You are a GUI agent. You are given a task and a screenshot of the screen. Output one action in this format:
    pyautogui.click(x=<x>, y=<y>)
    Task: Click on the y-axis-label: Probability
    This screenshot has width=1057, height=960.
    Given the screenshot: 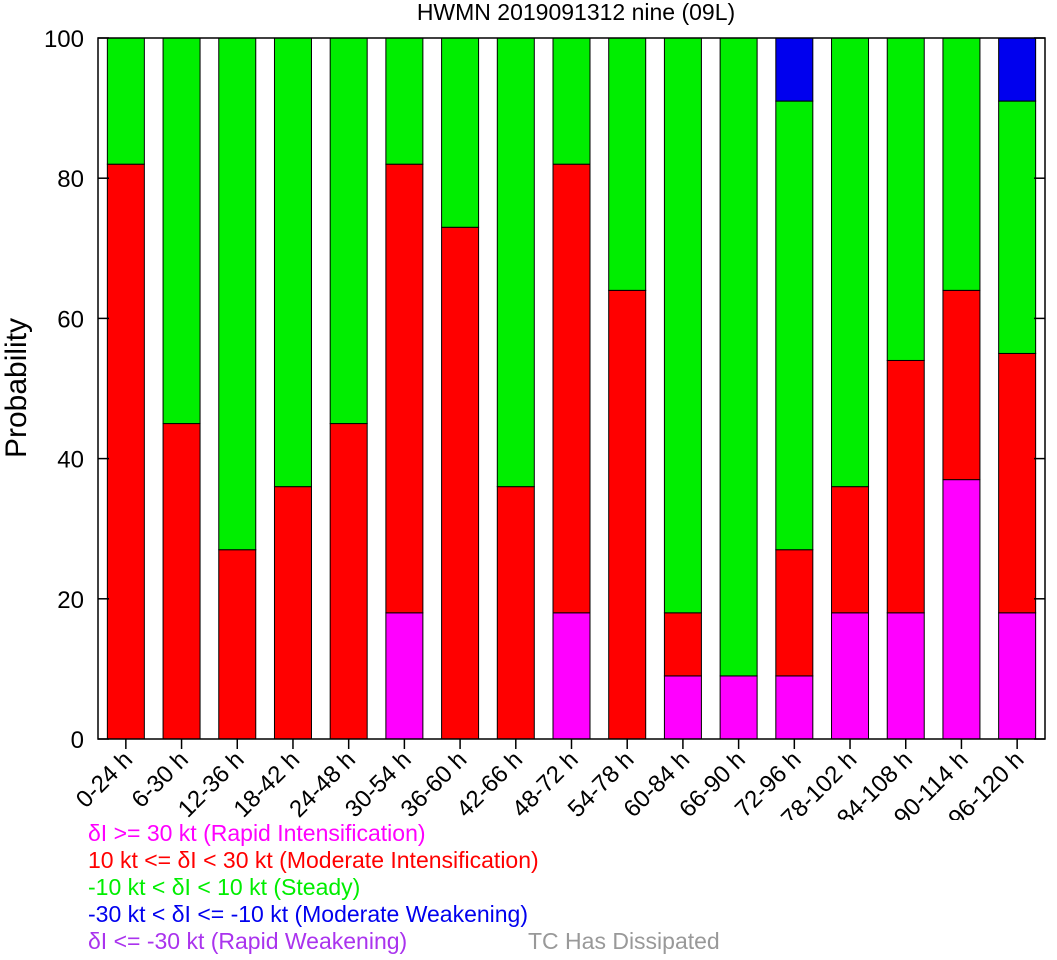 What is the action you would take?
    pyautogui.click(x=16, y=388)
    